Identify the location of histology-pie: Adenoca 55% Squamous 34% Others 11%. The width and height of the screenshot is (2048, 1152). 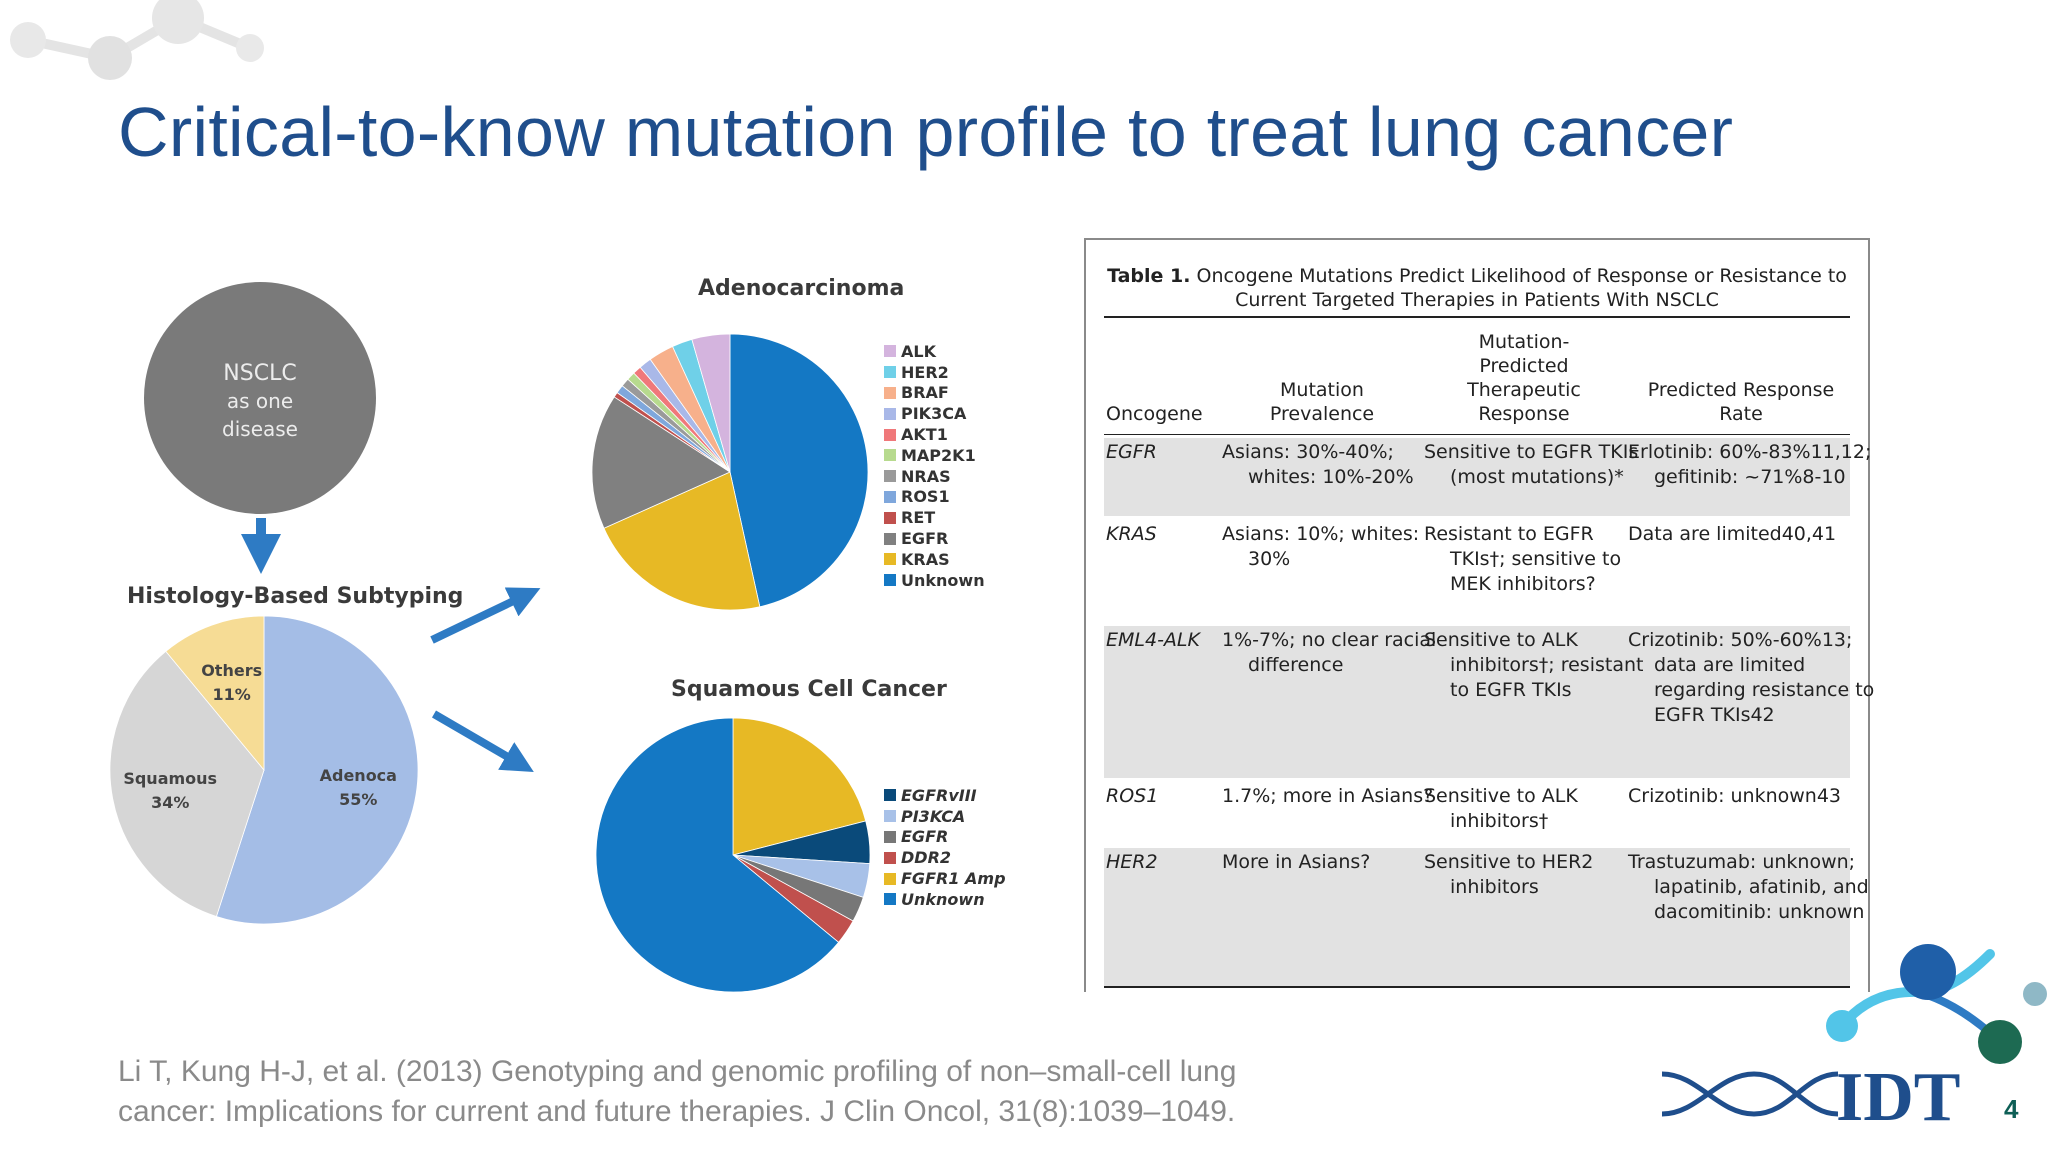
(264, 770).